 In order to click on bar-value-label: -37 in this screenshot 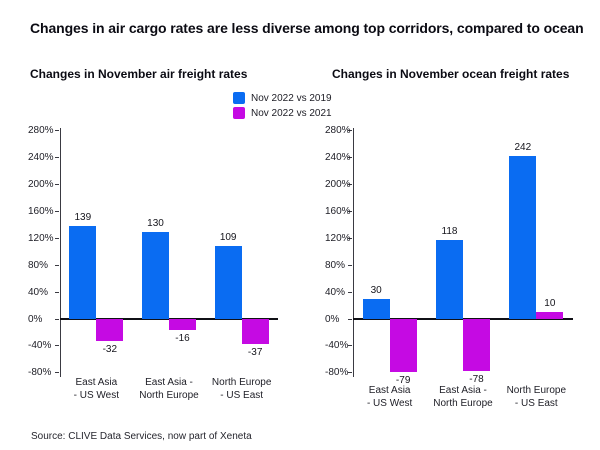, I will do `click(255, 352)`.